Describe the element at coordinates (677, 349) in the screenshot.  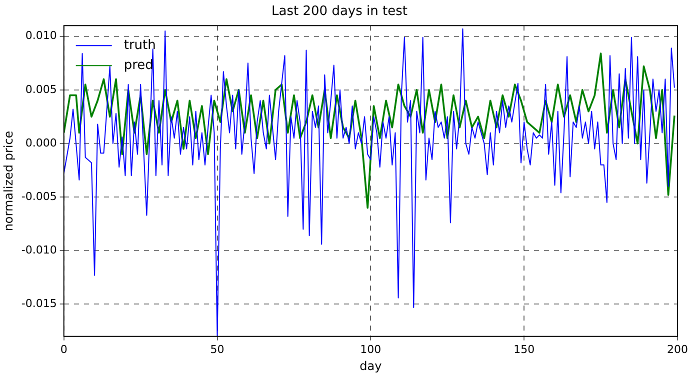
I see `x-tick-label: 200` at that location.